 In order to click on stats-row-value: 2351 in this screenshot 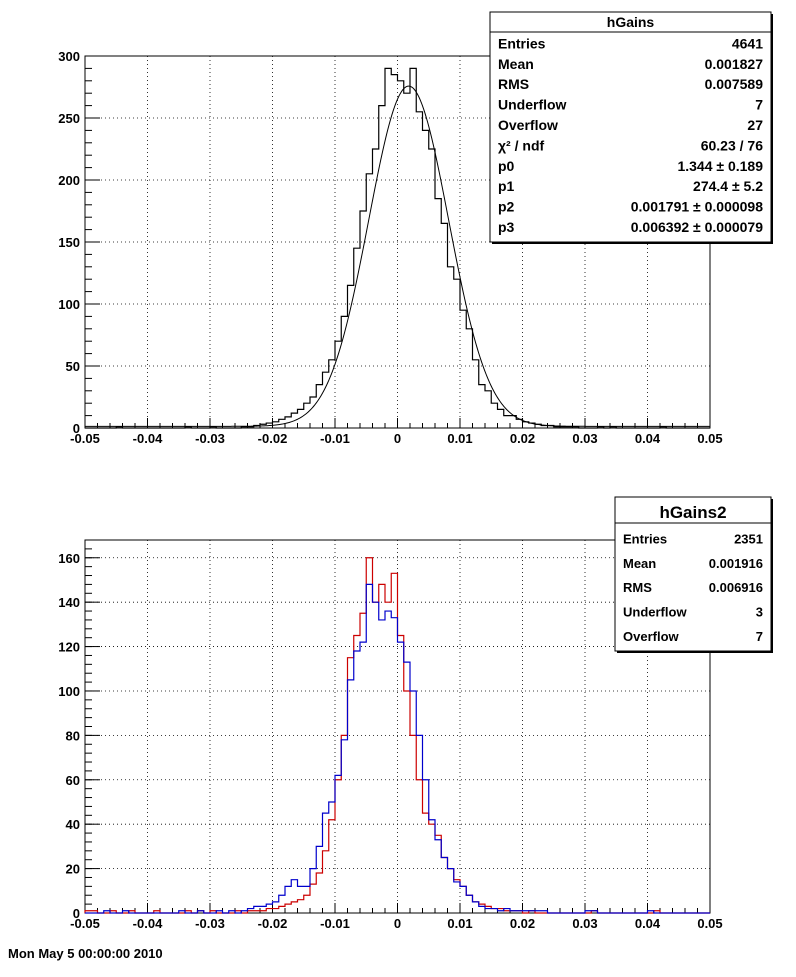, I will do `click(748, 538)`.